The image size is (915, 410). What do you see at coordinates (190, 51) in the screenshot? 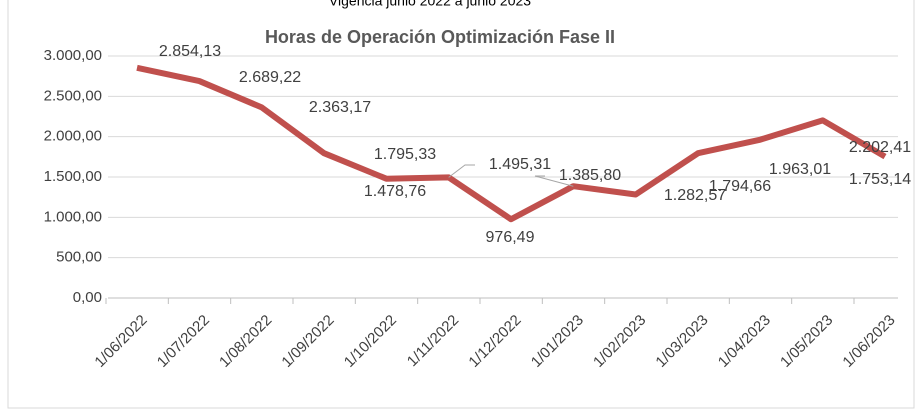
I see `data-label: 2.854,13` at bounding box center [190, 51].